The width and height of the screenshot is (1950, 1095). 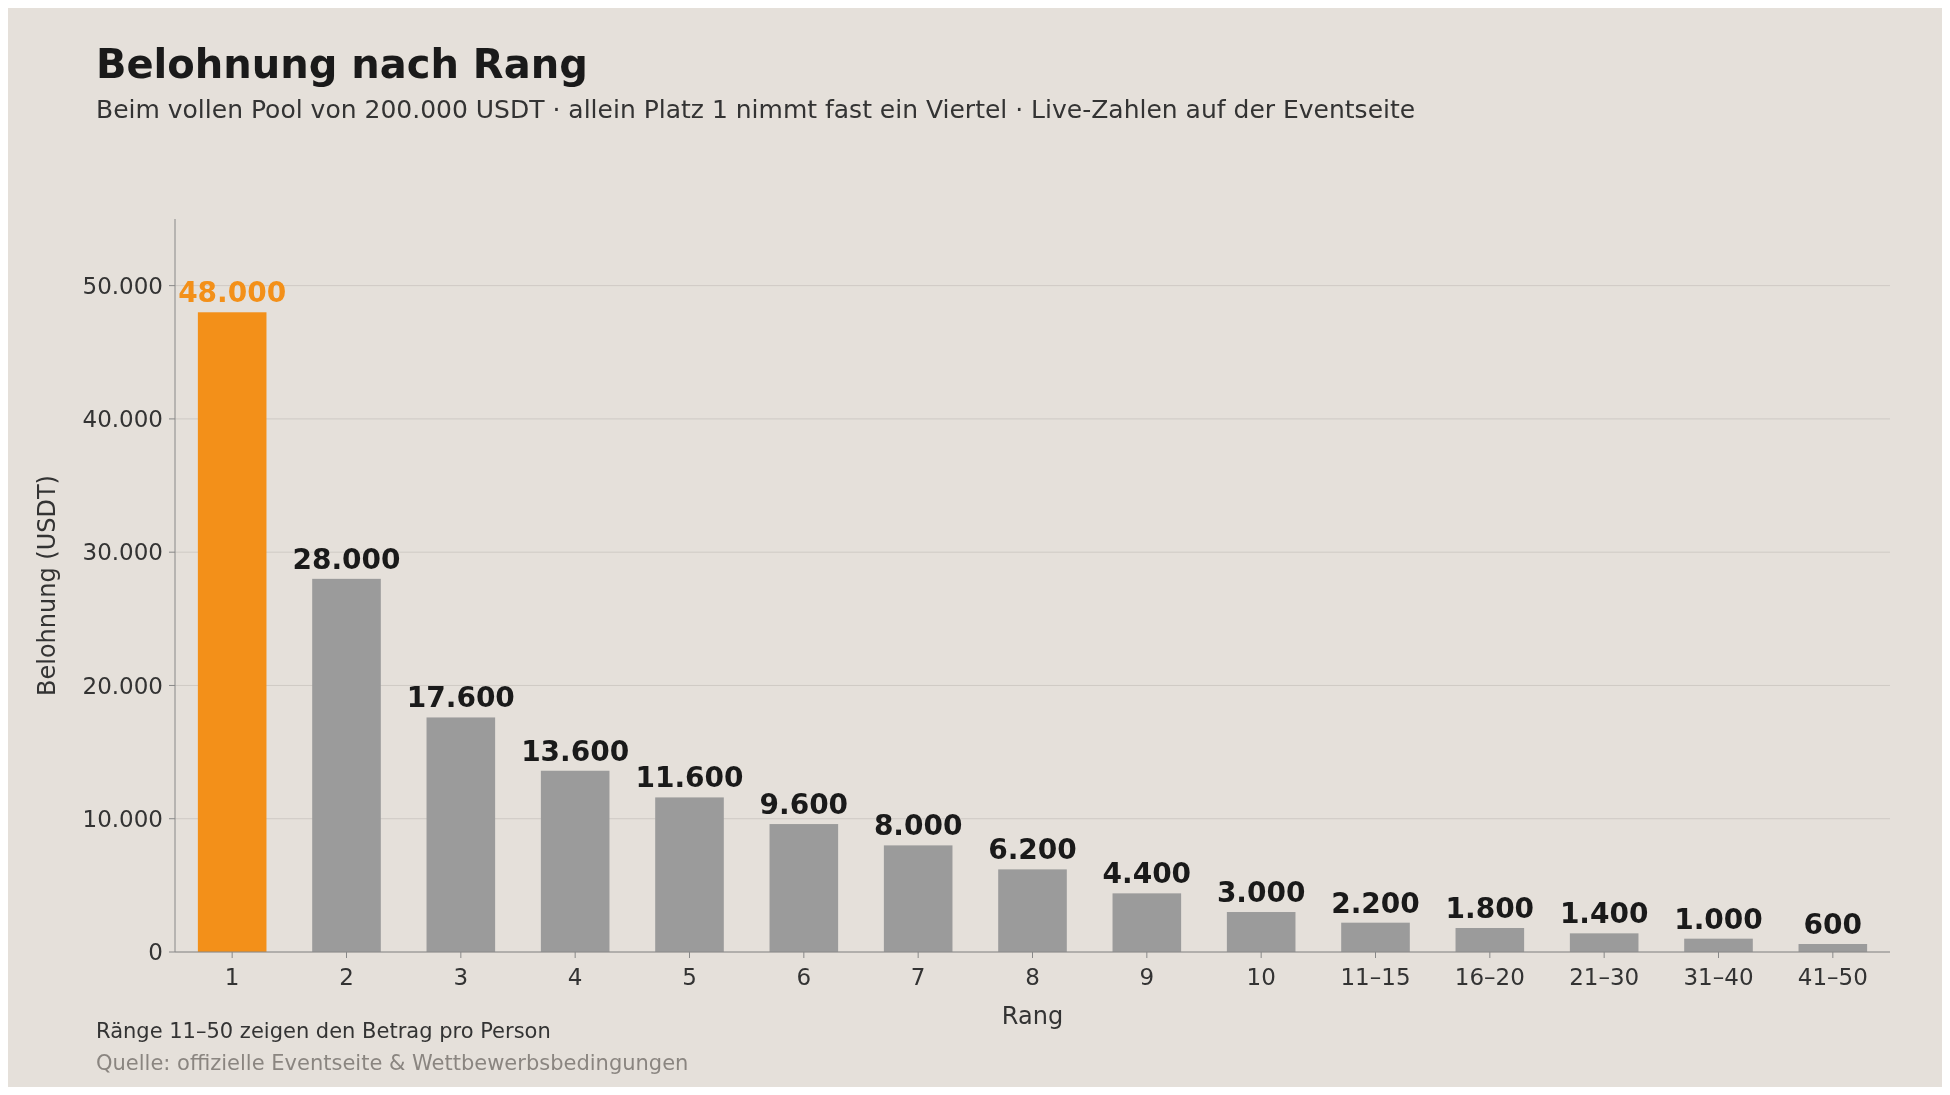 I want to click on x-tick-label: 10, so click(x=1261, y=977).